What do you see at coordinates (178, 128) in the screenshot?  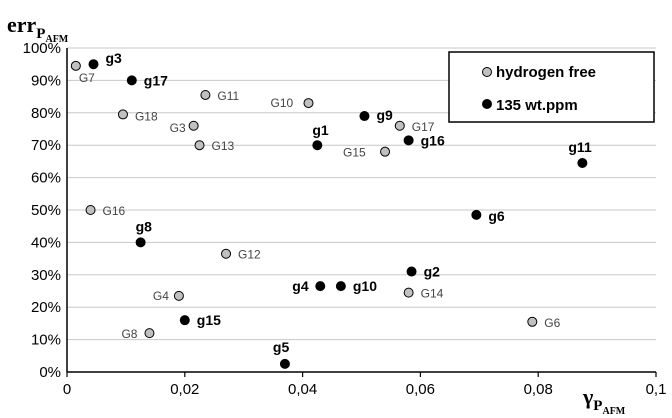 I see `point-label-G3: G3` at bounding box center [178, 128].